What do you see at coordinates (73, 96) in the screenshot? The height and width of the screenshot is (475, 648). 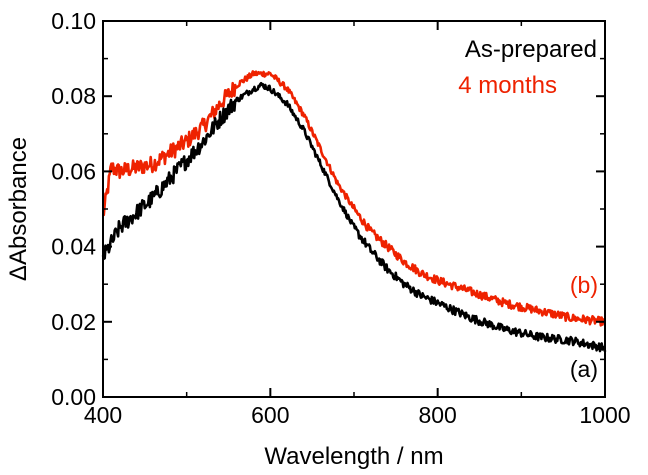 I see `y-tick-label: 0.08` at bounding box center [73, 96].